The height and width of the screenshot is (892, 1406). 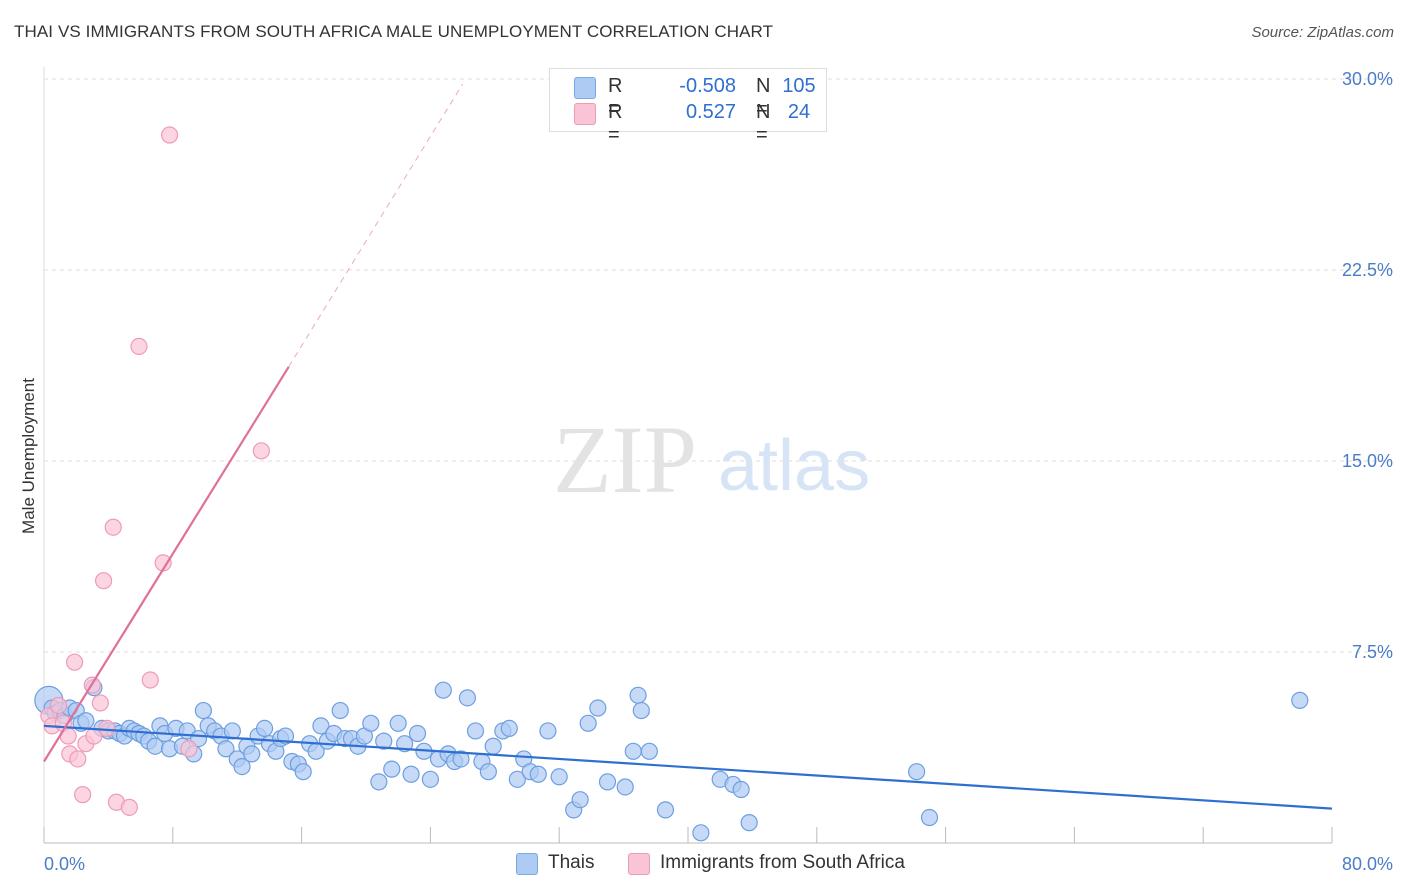 I want to click on x-tick-label-min: 0.0%, so click(x=64, y=864).